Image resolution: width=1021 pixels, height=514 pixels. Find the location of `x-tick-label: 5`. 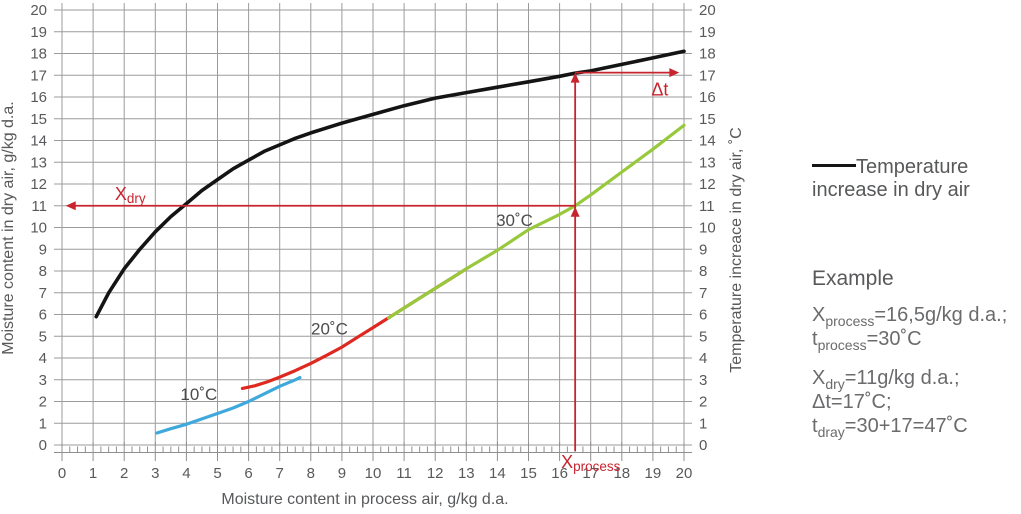

x-tick-label: 5 is located at coordinates (217, 473).